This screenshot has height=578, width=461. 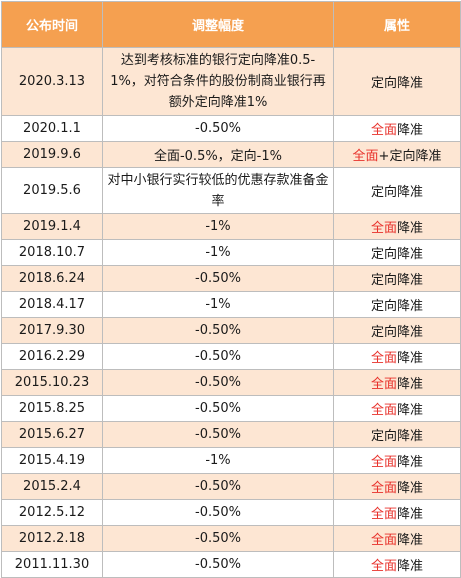 What do you see at coordinates (218, 190) in the screenshot?
I see `cell-scale: 对中小银行实行较低的优惠存款准备金率` at bounding box center [218, 190].